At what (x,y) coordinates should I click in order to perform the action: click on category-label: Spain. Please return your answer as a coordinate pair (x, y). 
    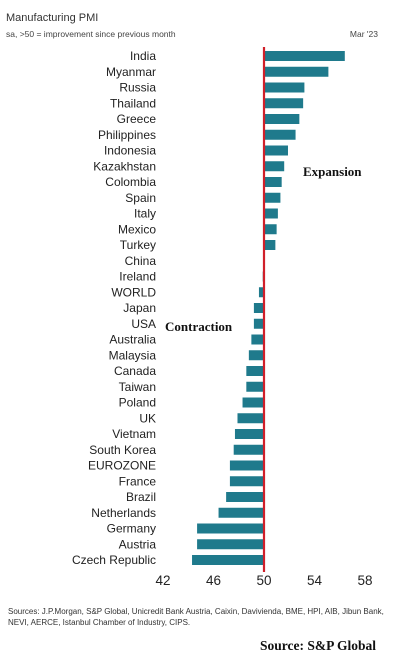
    Looking at the image, I should click on (140, 198).